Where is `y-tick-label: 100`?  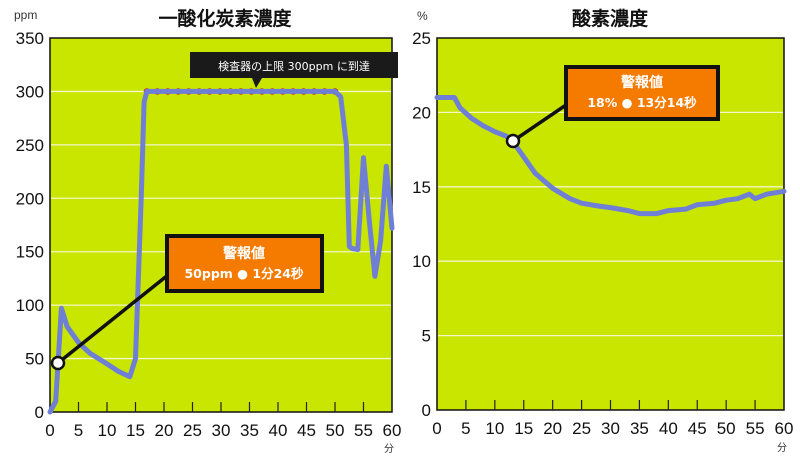
y-tick-label: 100 is located at coordinates (30, 305).